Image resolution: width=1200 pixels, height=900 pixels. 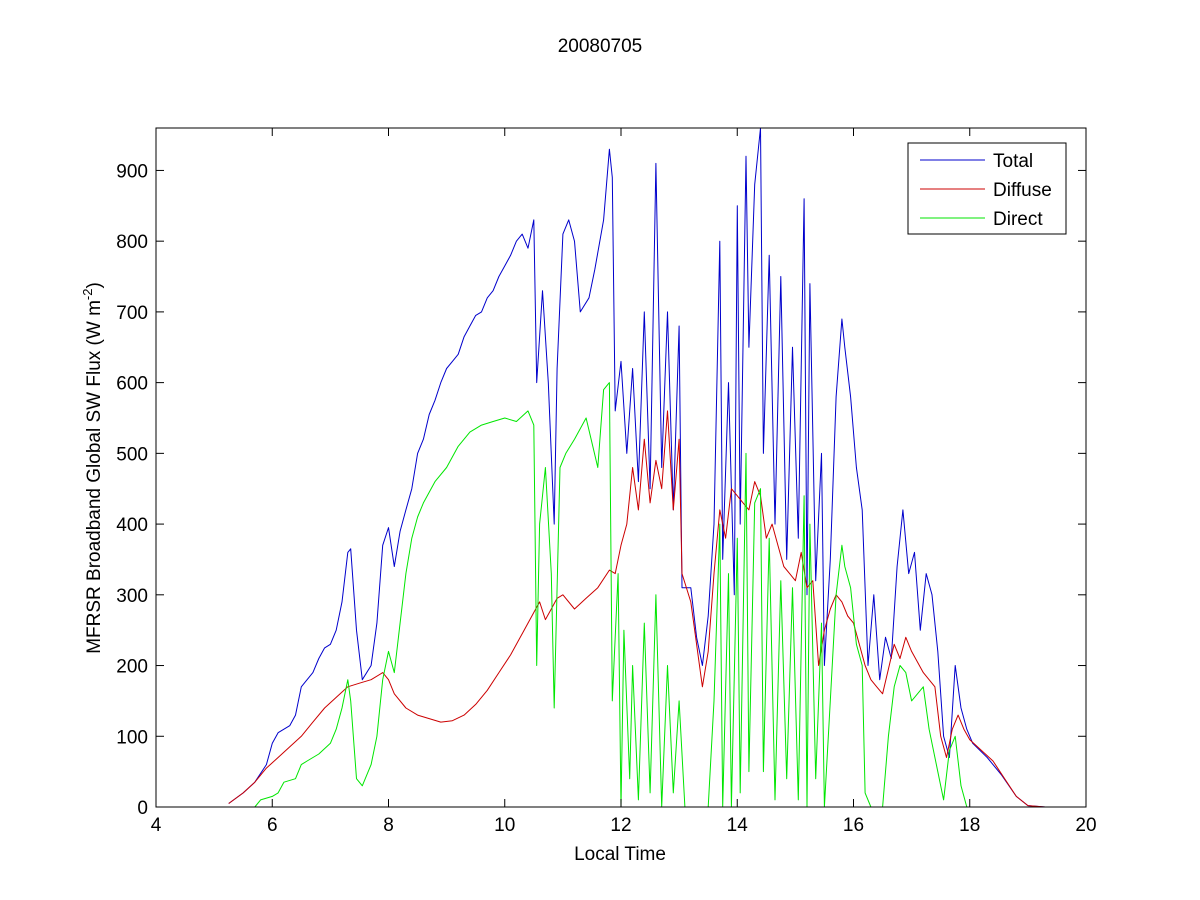 I want to click on y-axis-label: MFRSR Broadband Global SW Flux (W m-2), so click(x=92, y=468).